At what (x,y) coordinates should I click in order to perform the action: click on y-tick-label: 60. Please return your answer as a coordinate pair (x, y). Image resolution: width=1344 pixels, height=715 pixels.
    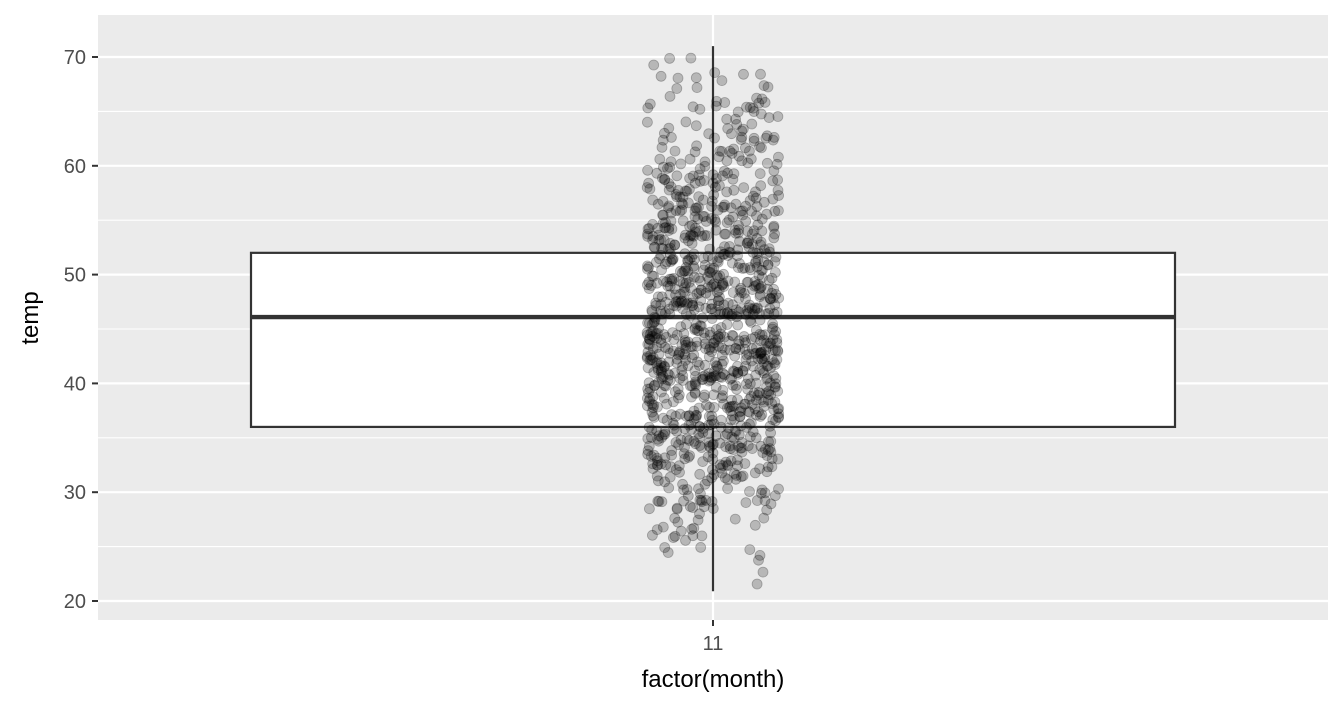
    Looking at the image, I should click on (75, 167).